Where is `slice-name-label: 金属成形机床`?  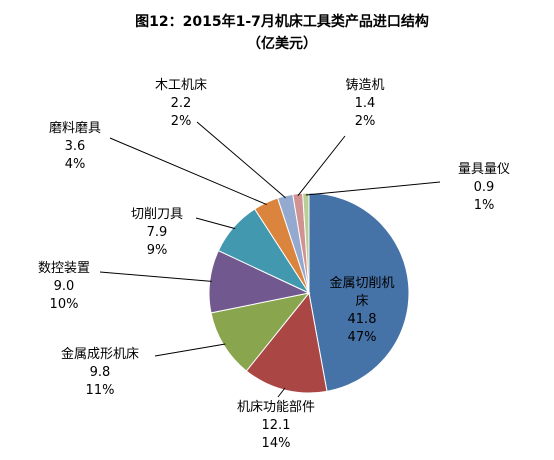
slice-name-label: 金属成形机床 is located at coordinates (100, 354).